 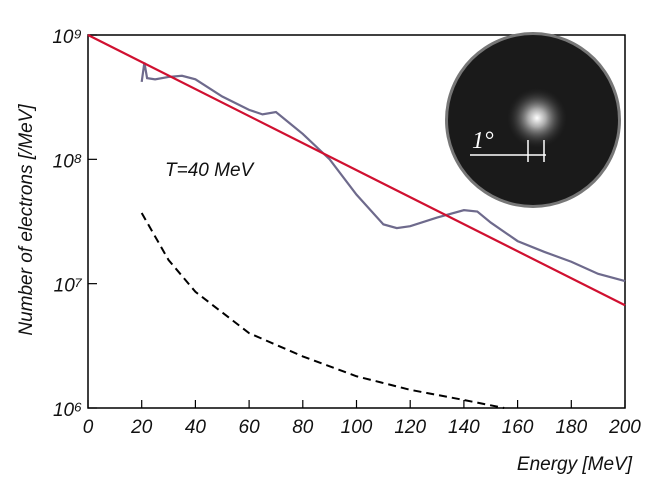 What do you see at coordinates (624, 427) in the screenshot?
I see `x-tick-label: 200` at bounding box center [624, 427].